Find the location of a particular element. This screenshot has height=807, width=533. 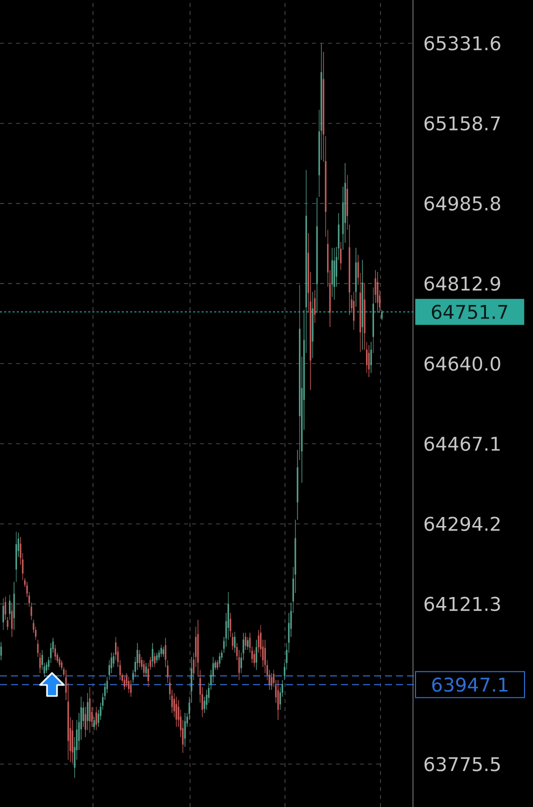

y-tick-label: 64467.1 is located at coordinates (462, 443).